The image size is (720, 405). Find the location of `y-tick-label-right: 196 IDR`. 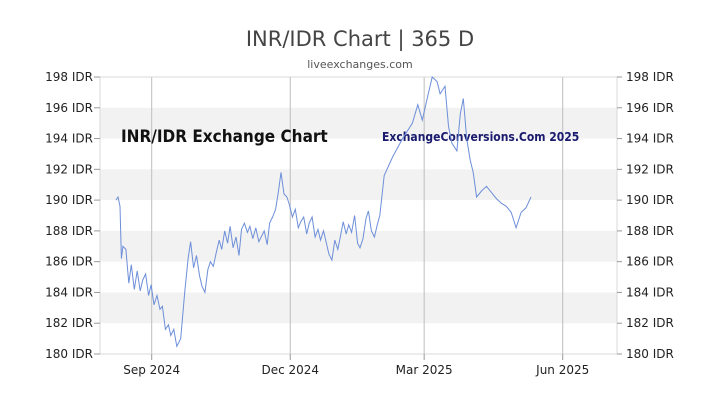

y-tick-label-right: 196 IDR is located at coordinates (650, 108).